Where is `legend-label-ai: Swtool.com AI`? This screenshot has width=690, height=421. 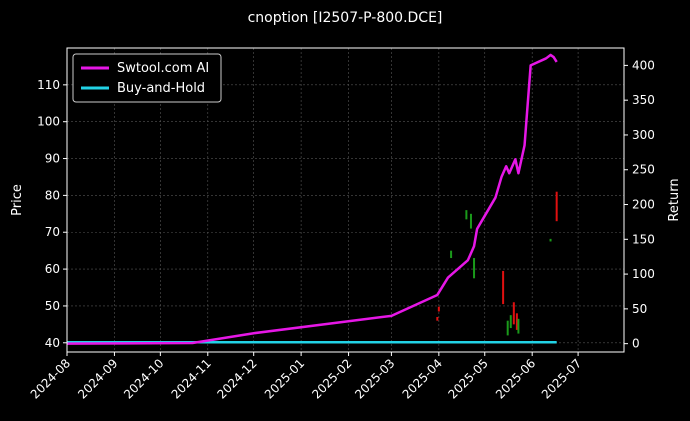
legend-label-ai: Swtool.com AI is located at coordinates (163, 68).